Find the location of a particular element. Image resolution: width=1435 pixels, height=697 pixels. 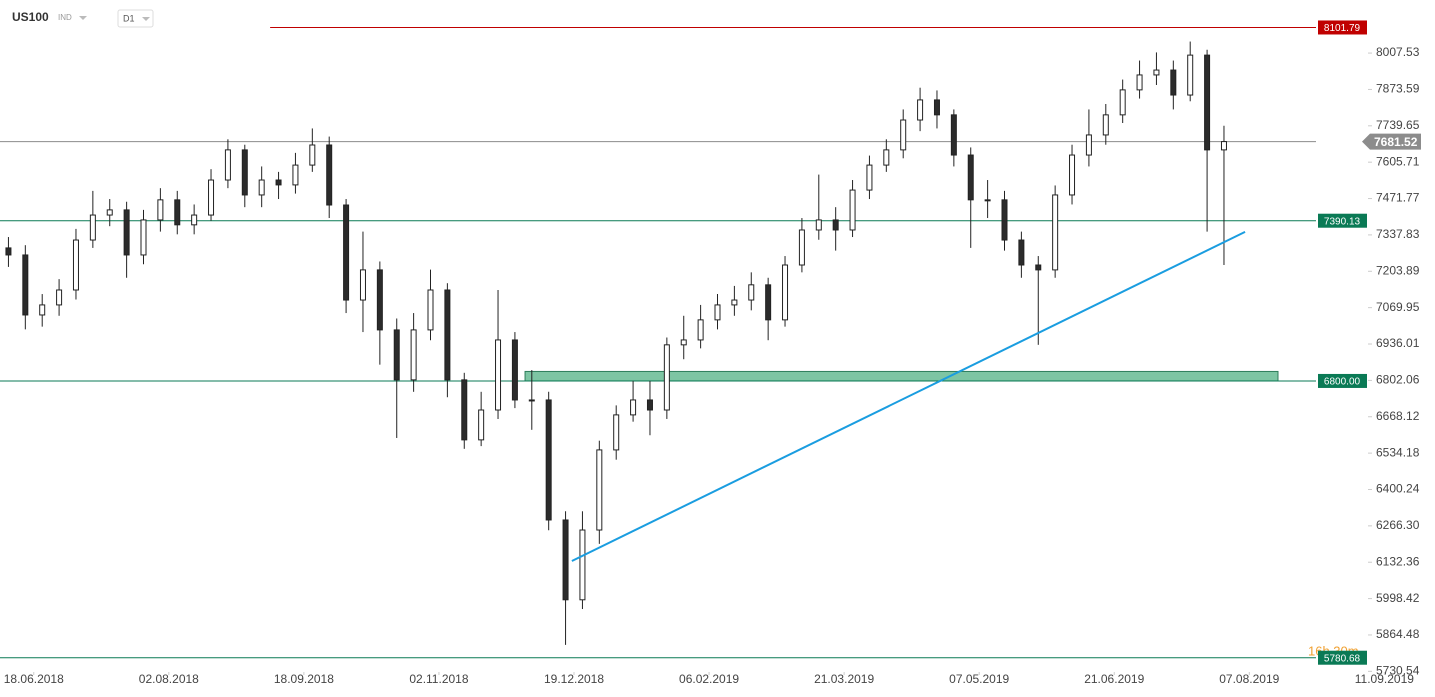

y-tick-label: 7873.59 is located at coordinates (1398, 89).